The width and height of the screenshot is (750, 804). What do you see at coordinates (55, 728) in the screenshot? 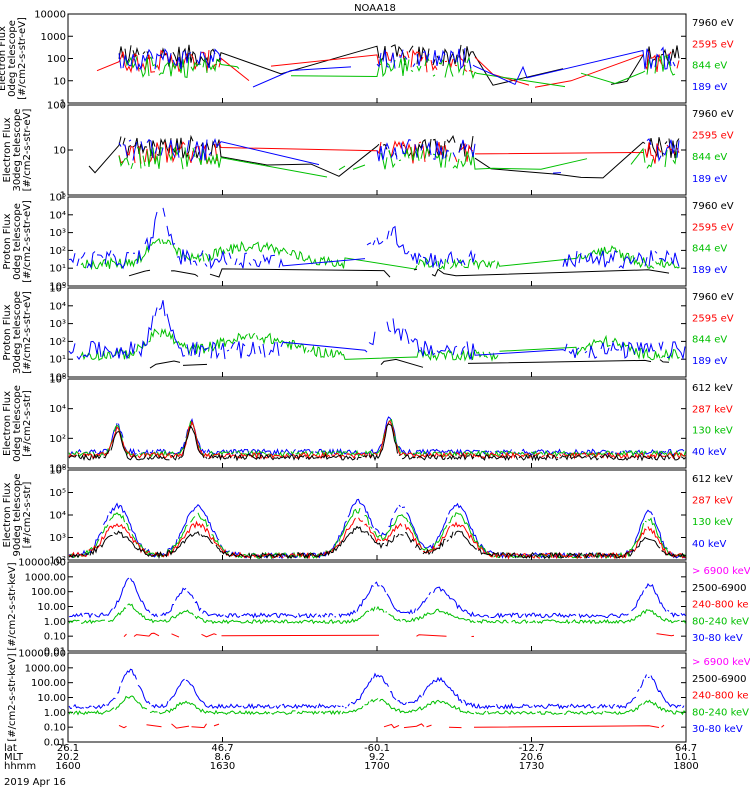
I see `y-tick-label: 0.10` at bounding box center [55, 728].